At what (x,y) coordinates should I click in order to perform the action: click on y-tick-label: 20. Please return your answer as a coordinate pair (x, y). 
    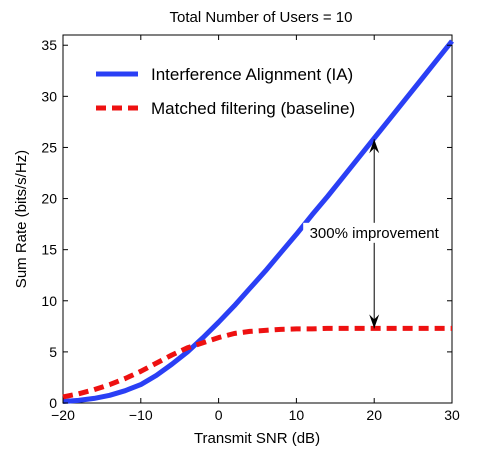
    Looking at the image, I should click on (49, 199).